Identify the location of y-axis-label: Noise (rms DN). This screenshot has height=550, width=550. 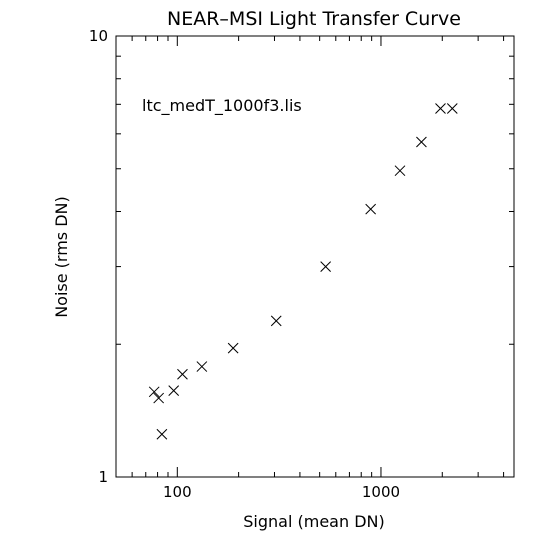
(61, 257).